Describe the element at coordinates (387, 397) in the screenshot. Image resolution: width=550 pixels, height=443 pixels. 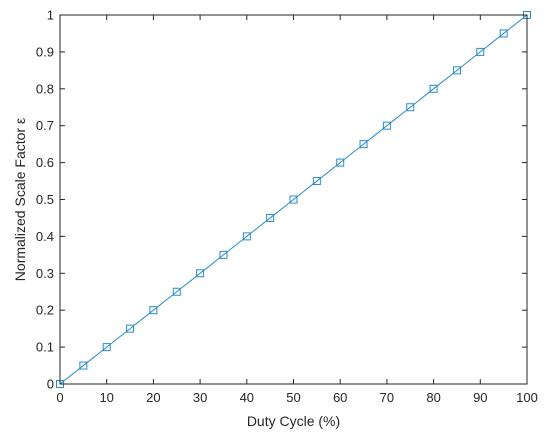
I see `x-tick-label: 70` at that location.